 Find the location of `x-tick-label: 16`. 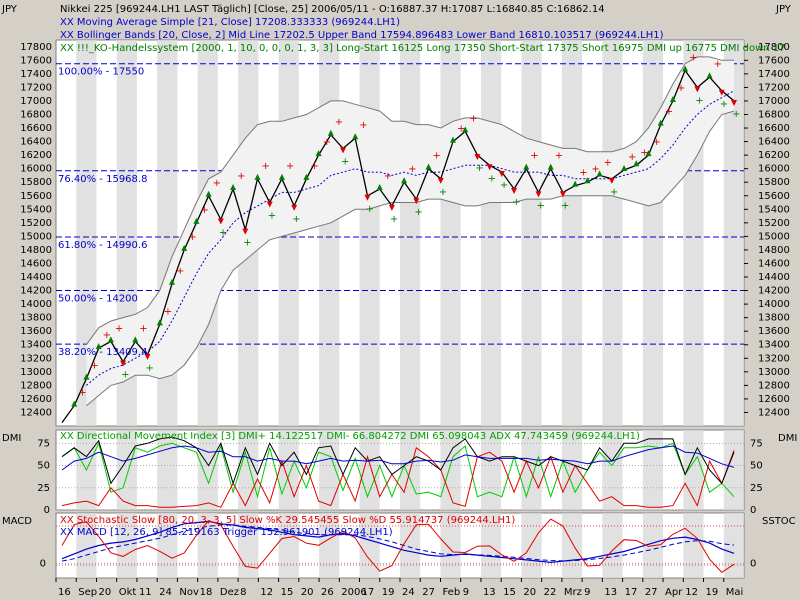

x-tick-label: 16 is located at coordinates (64, 592).